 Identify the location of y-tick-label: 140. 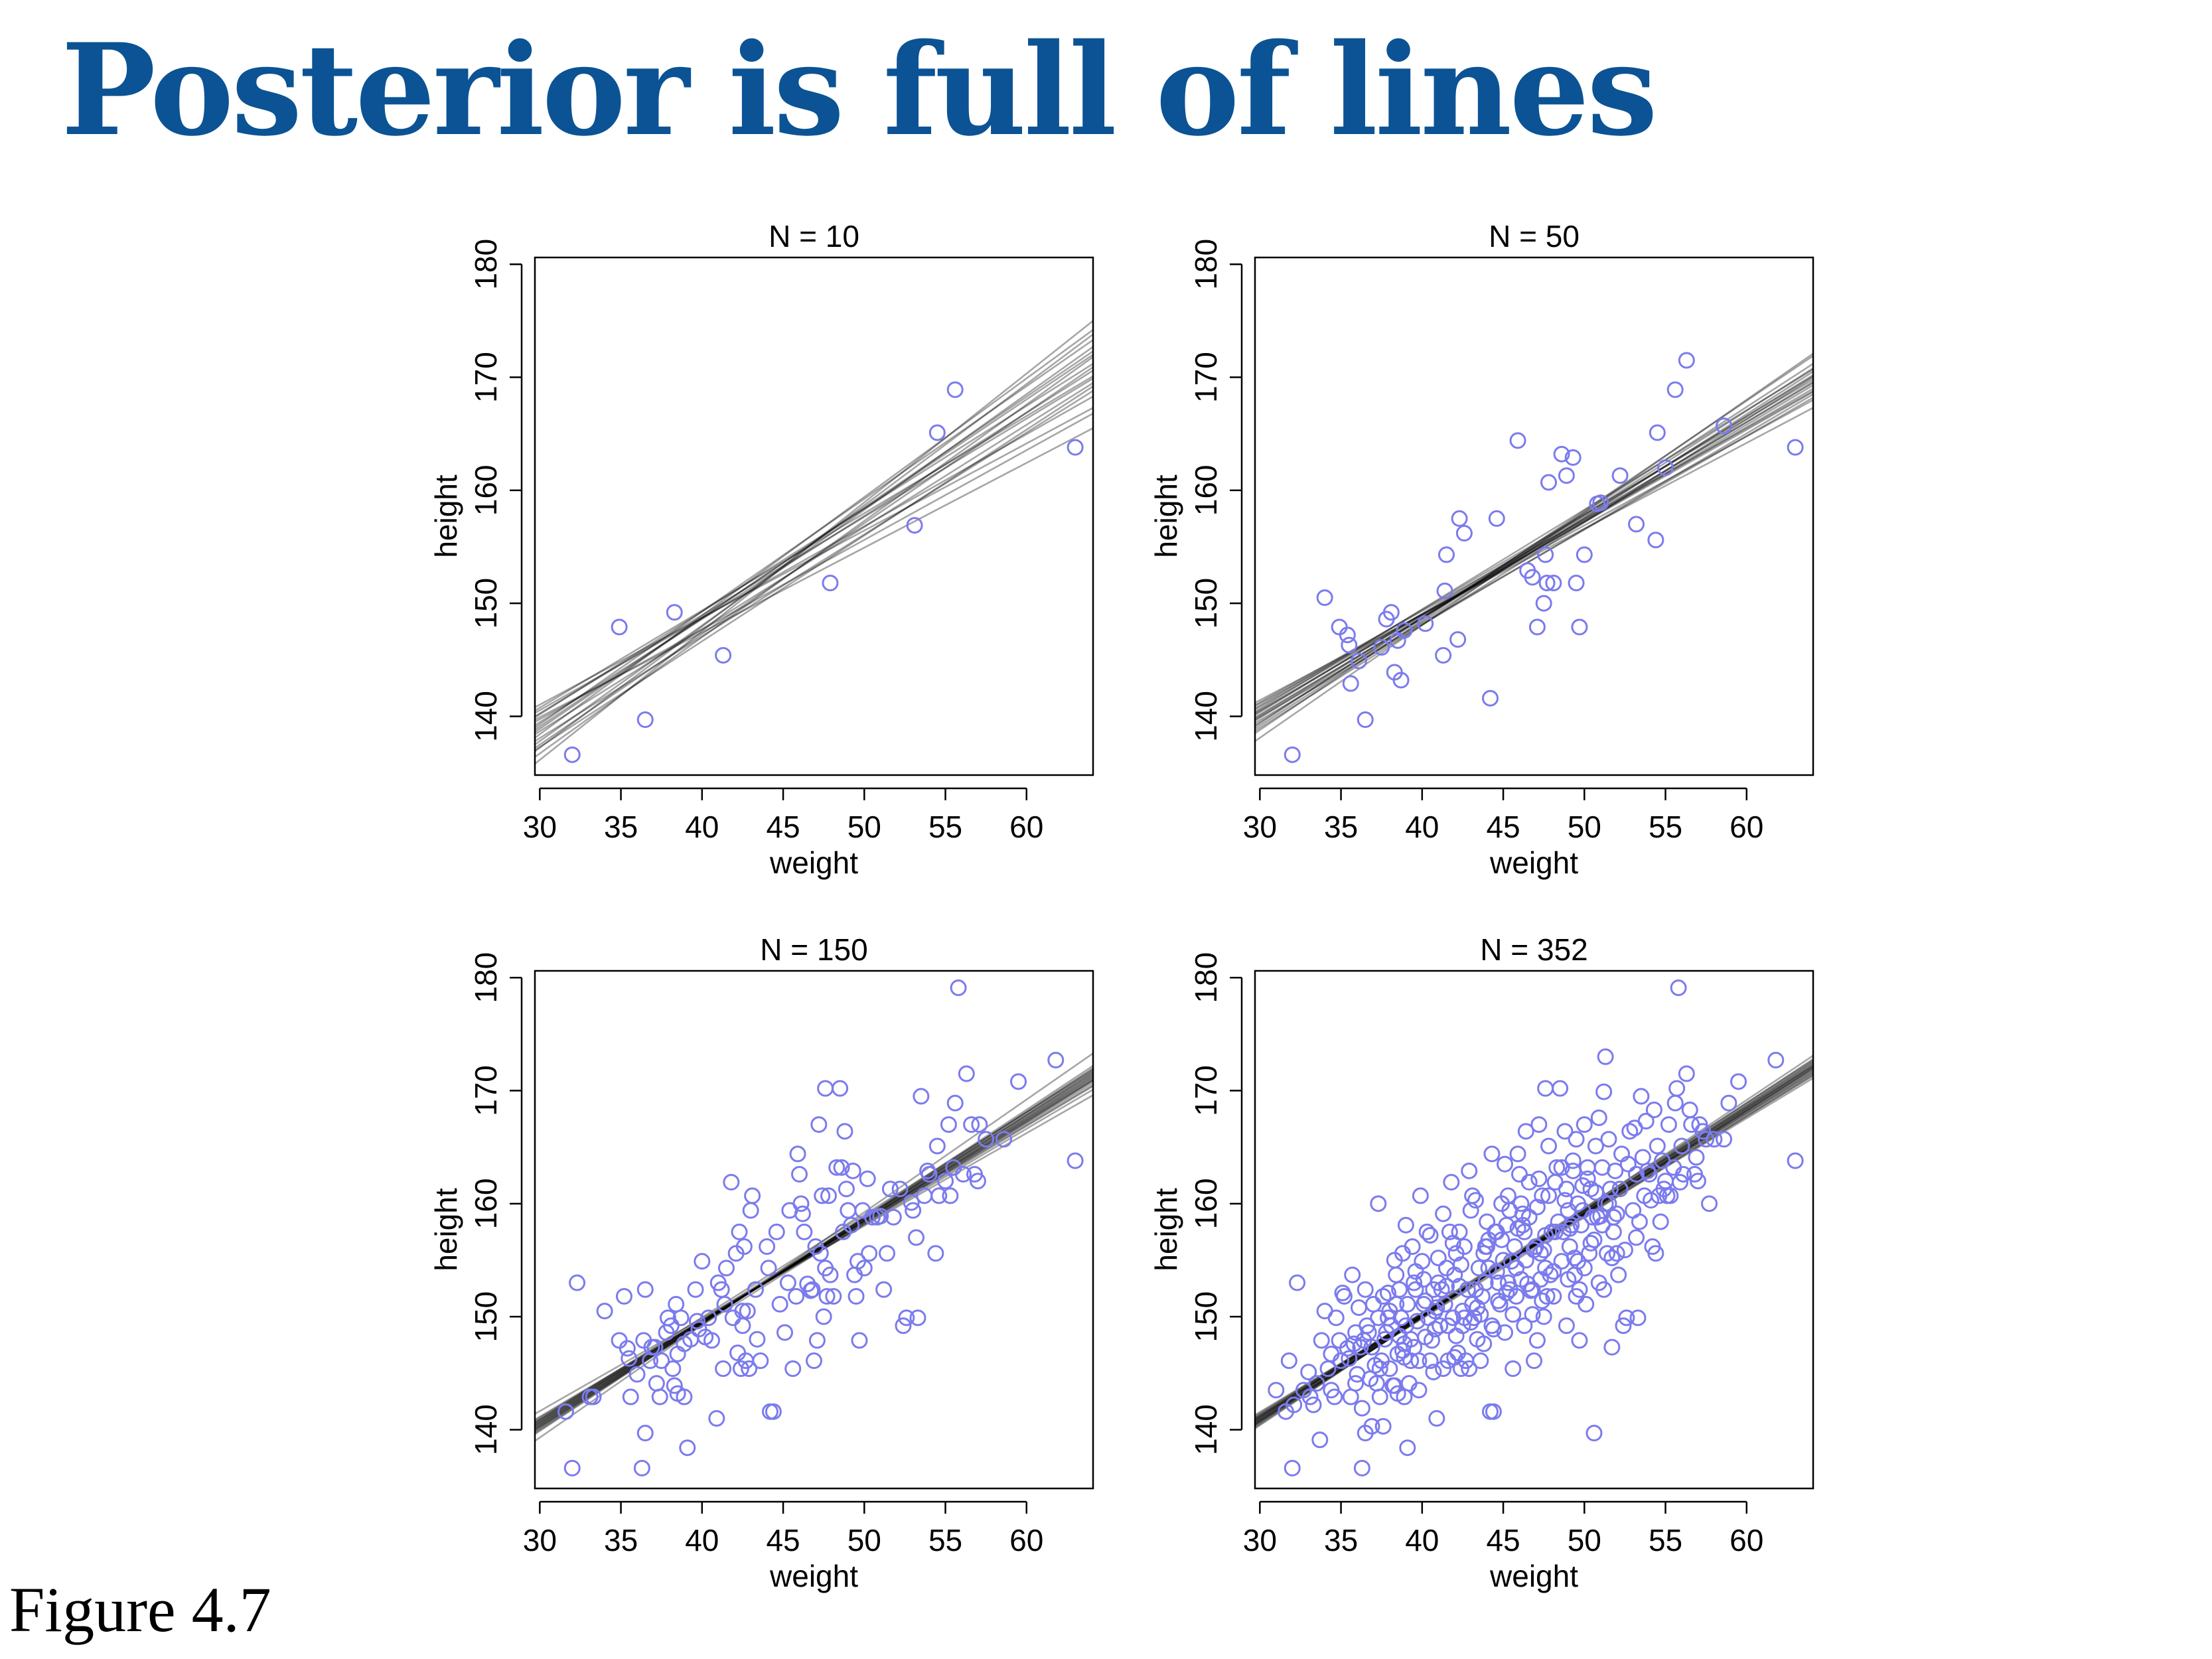
(1206, 1429).